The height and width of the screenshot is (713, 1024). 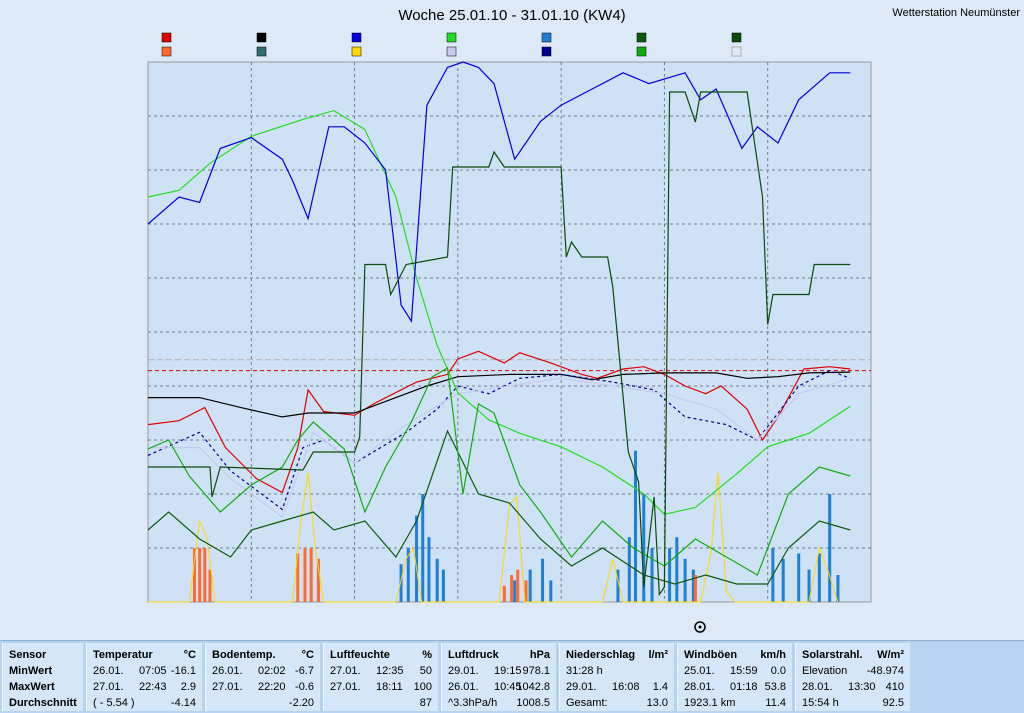 What do you see at coordinates (658, 655) in the screenshot?
I see `stats-header-unit: l/m²` at bounding box center [658, 655].